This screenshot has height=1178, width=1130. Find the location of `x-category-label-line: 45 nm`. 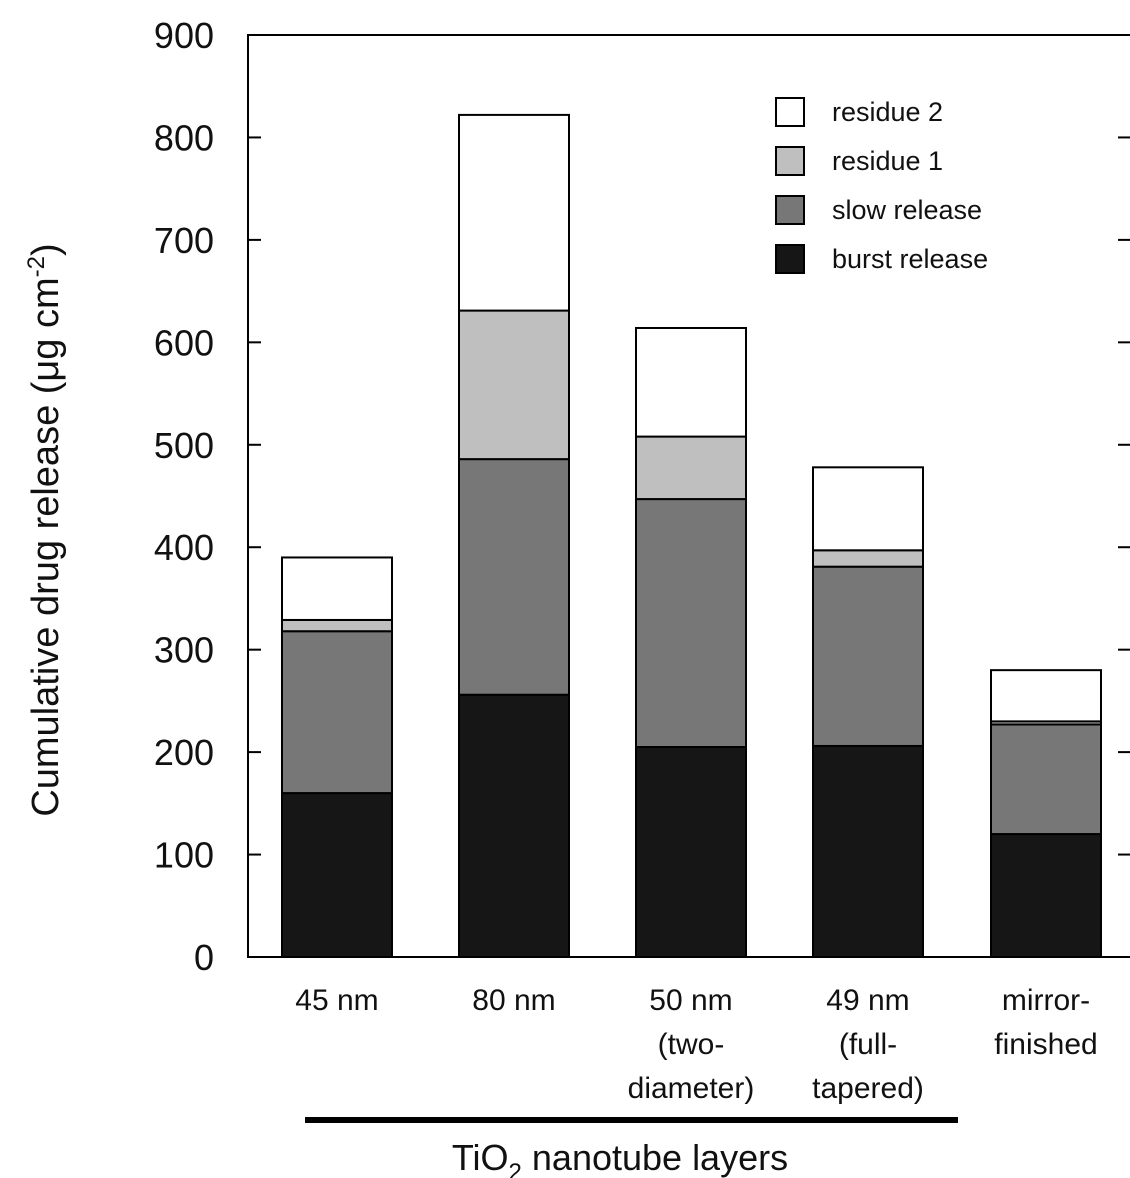

x-category-label-line: 45 nm is located at coordinates (336, 1000).